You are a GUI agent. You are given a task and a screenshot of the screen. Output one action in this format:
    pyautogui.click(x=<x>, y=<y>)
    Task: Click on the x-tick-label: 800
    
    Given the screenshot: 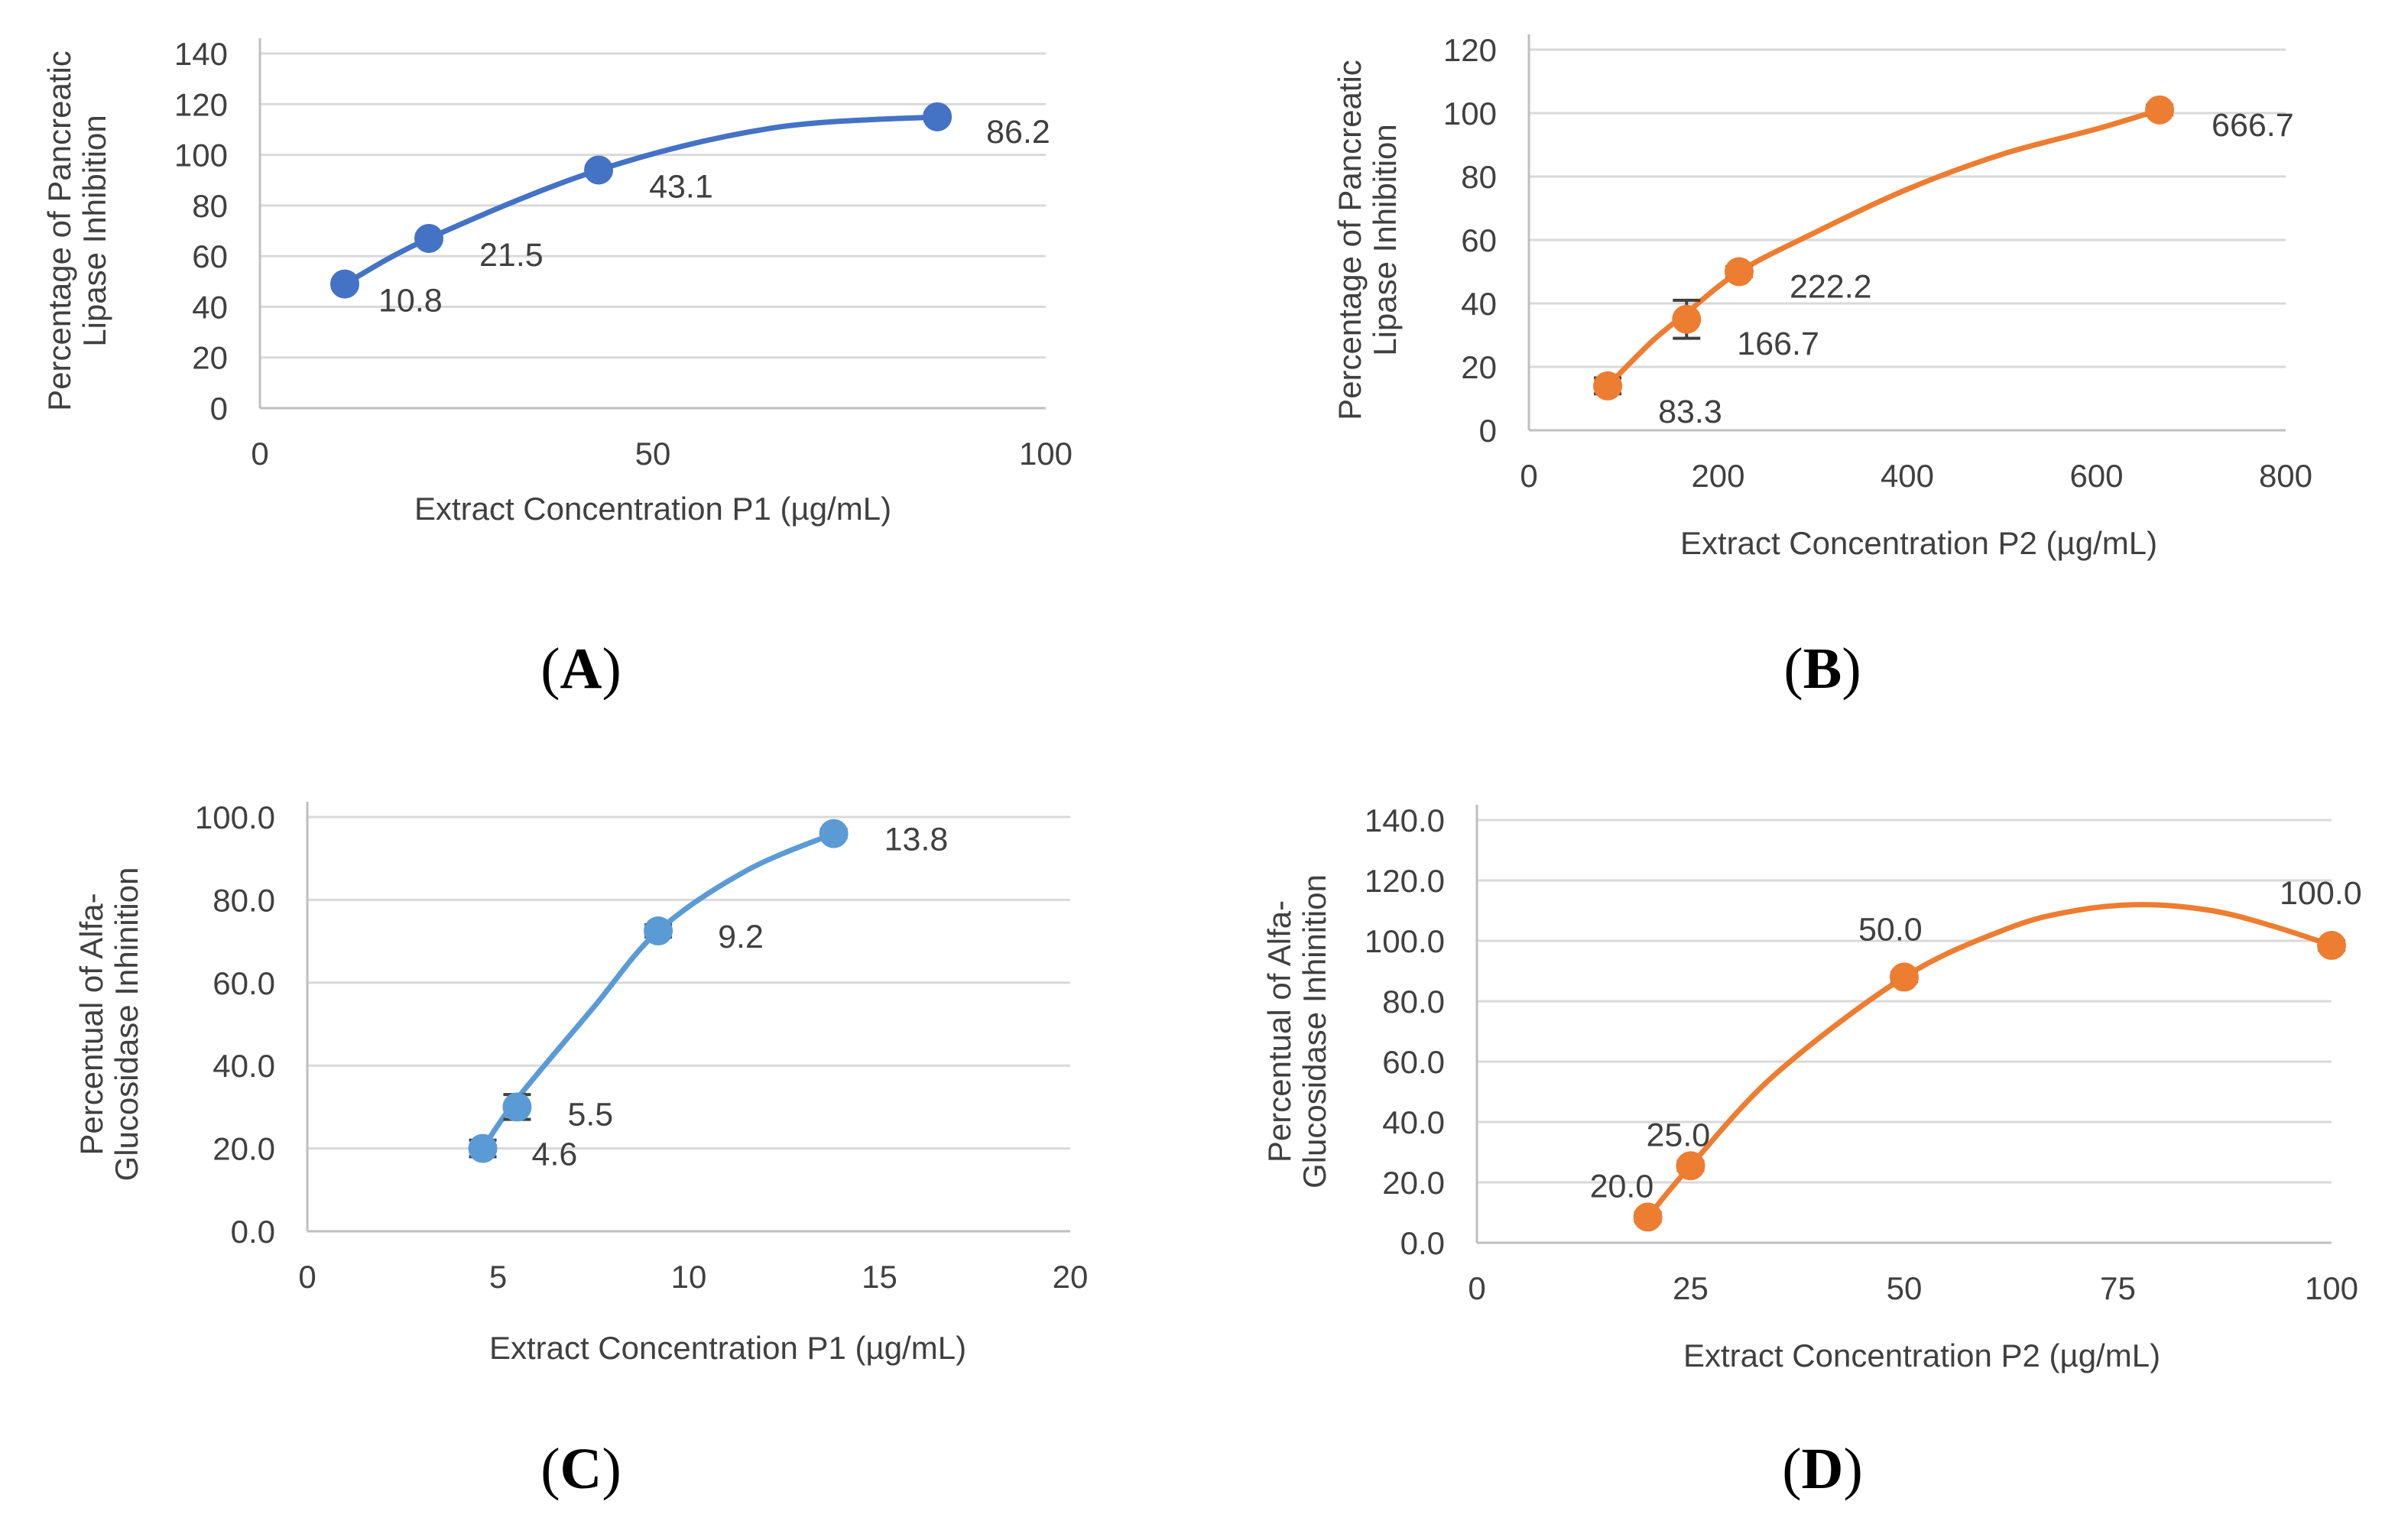 What is the action you would take?
    pyautogui.click(x=2285, y=476)
    